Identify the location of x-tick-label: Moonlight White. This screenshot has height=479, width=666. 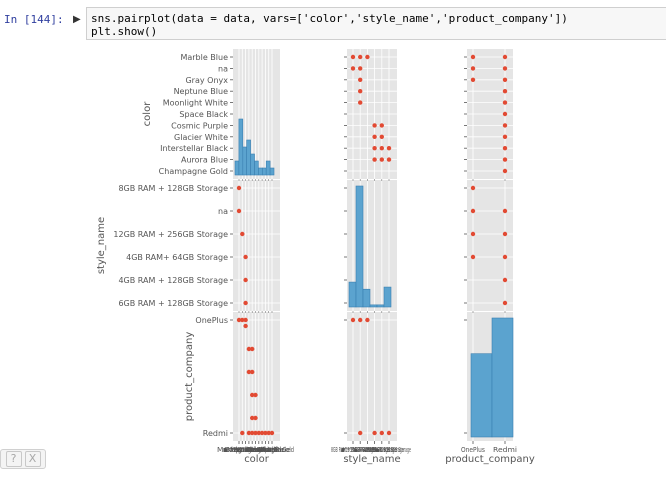
(252, 450).